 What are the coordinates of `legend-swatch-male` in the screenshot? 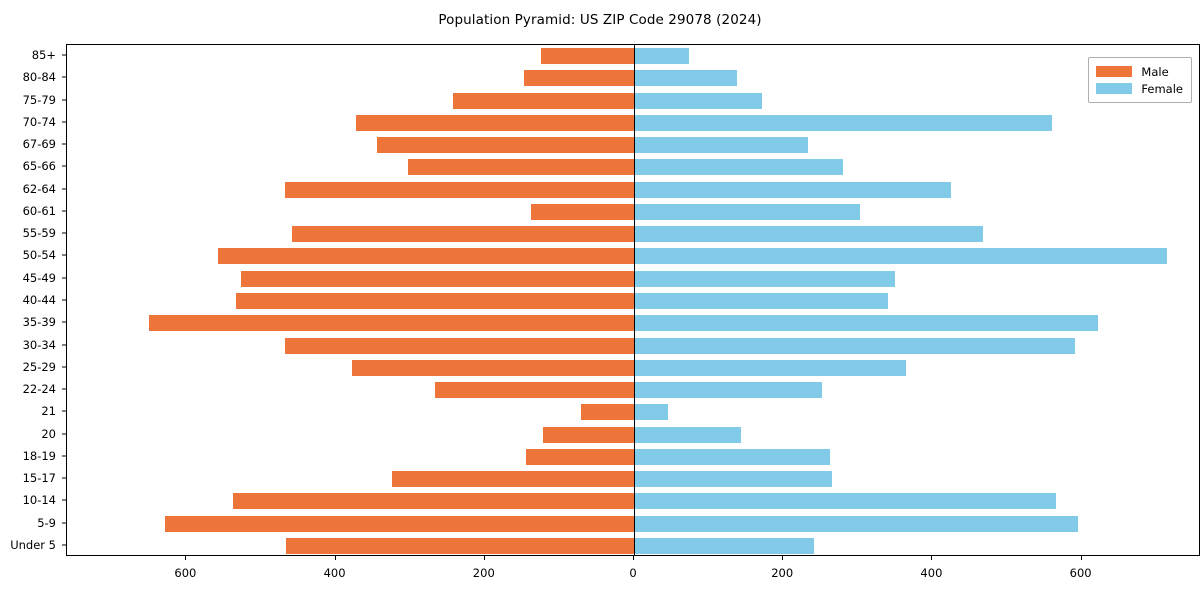 It's located at (1114, 71).